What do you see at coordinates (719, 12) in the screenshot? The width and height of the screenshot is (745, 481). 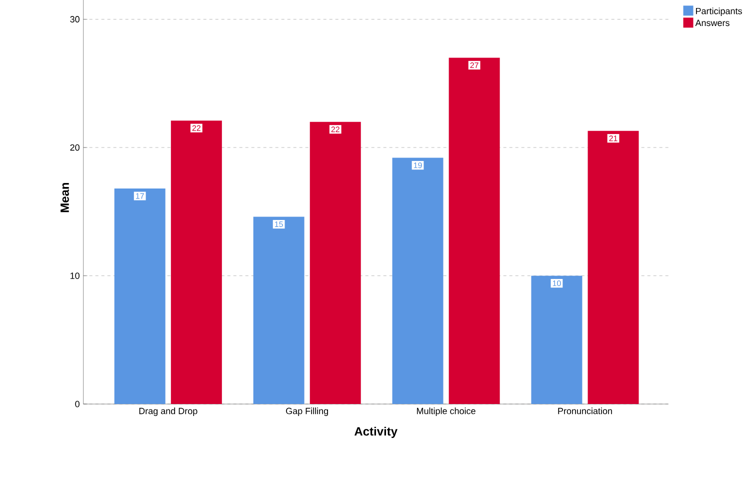 I see `legend-label: Participants` at bounding box center [719, 12].